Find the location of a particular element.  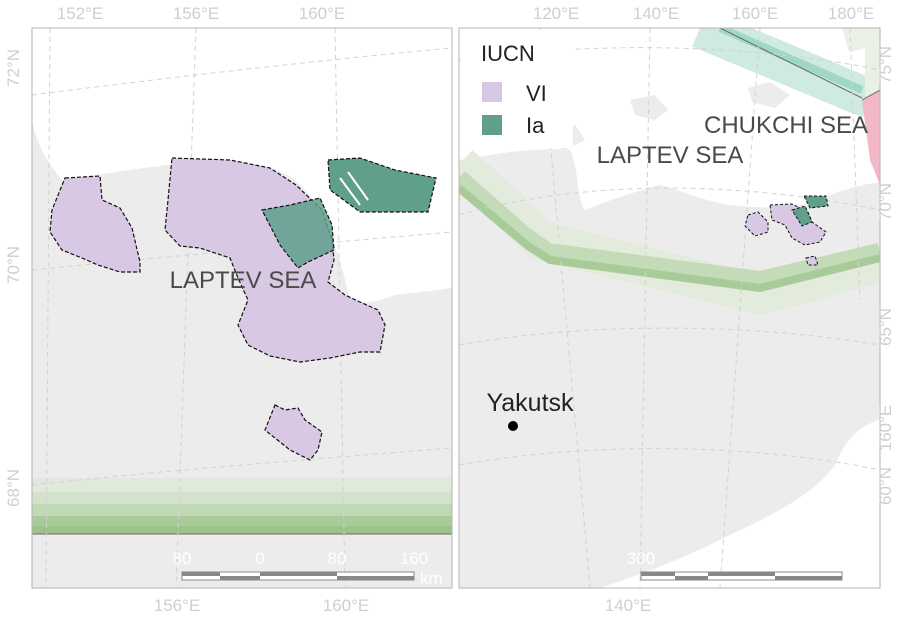

right-top-tick-1: 140°E is located at coordinates (656, 13).